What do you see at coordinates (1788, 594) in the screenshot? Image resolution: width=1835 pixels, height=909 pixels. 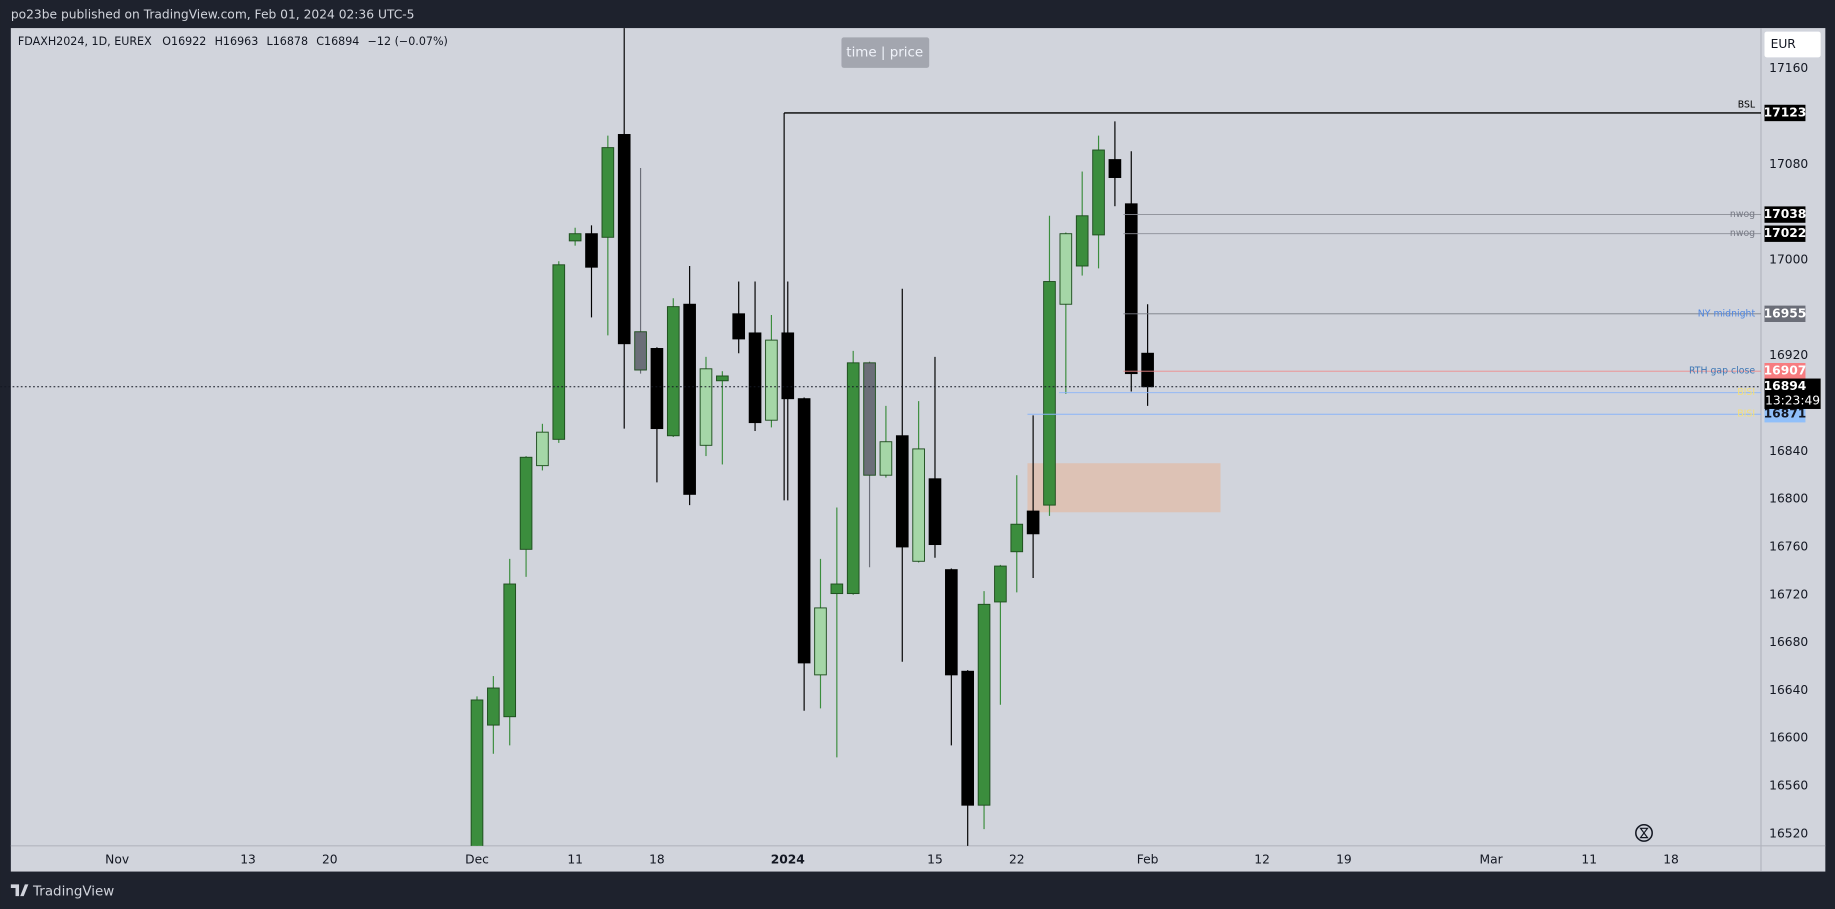 I see `y-tick-label: 16720` at bounding box center [1788, 594].